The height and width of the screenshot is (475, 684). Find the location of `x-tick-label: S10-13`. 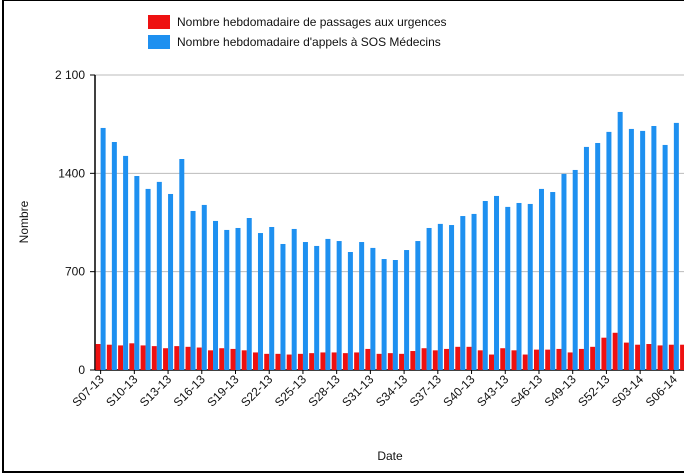

x-tick-label: S10-13 is located at coordinates (121, 390).